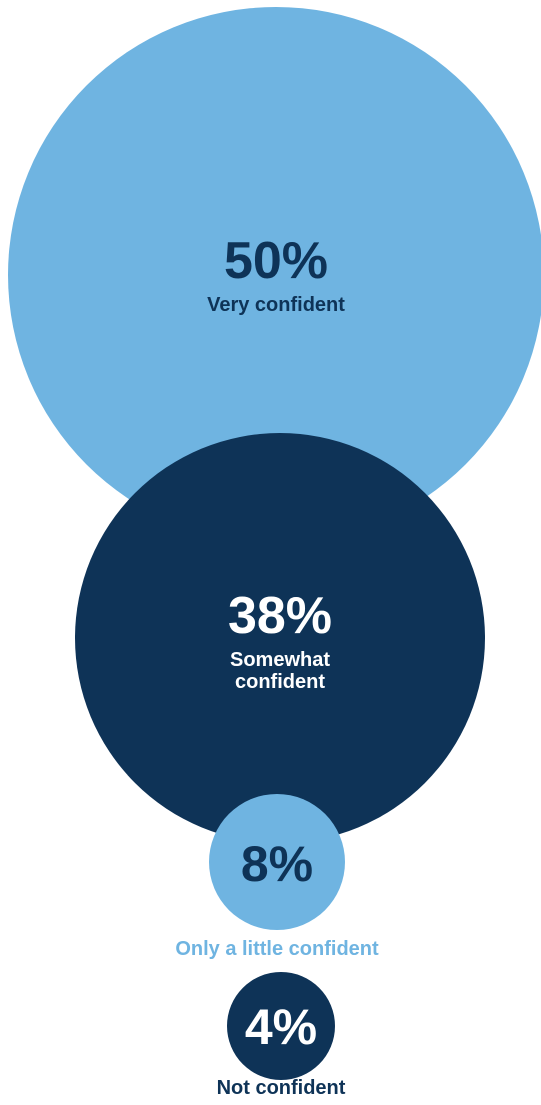 The height and width of the screenshot is (1105, 541). Describe the element at coordinates (276, 261) in the screenshot. I see `value-label-very-confident: 50%` at that location.